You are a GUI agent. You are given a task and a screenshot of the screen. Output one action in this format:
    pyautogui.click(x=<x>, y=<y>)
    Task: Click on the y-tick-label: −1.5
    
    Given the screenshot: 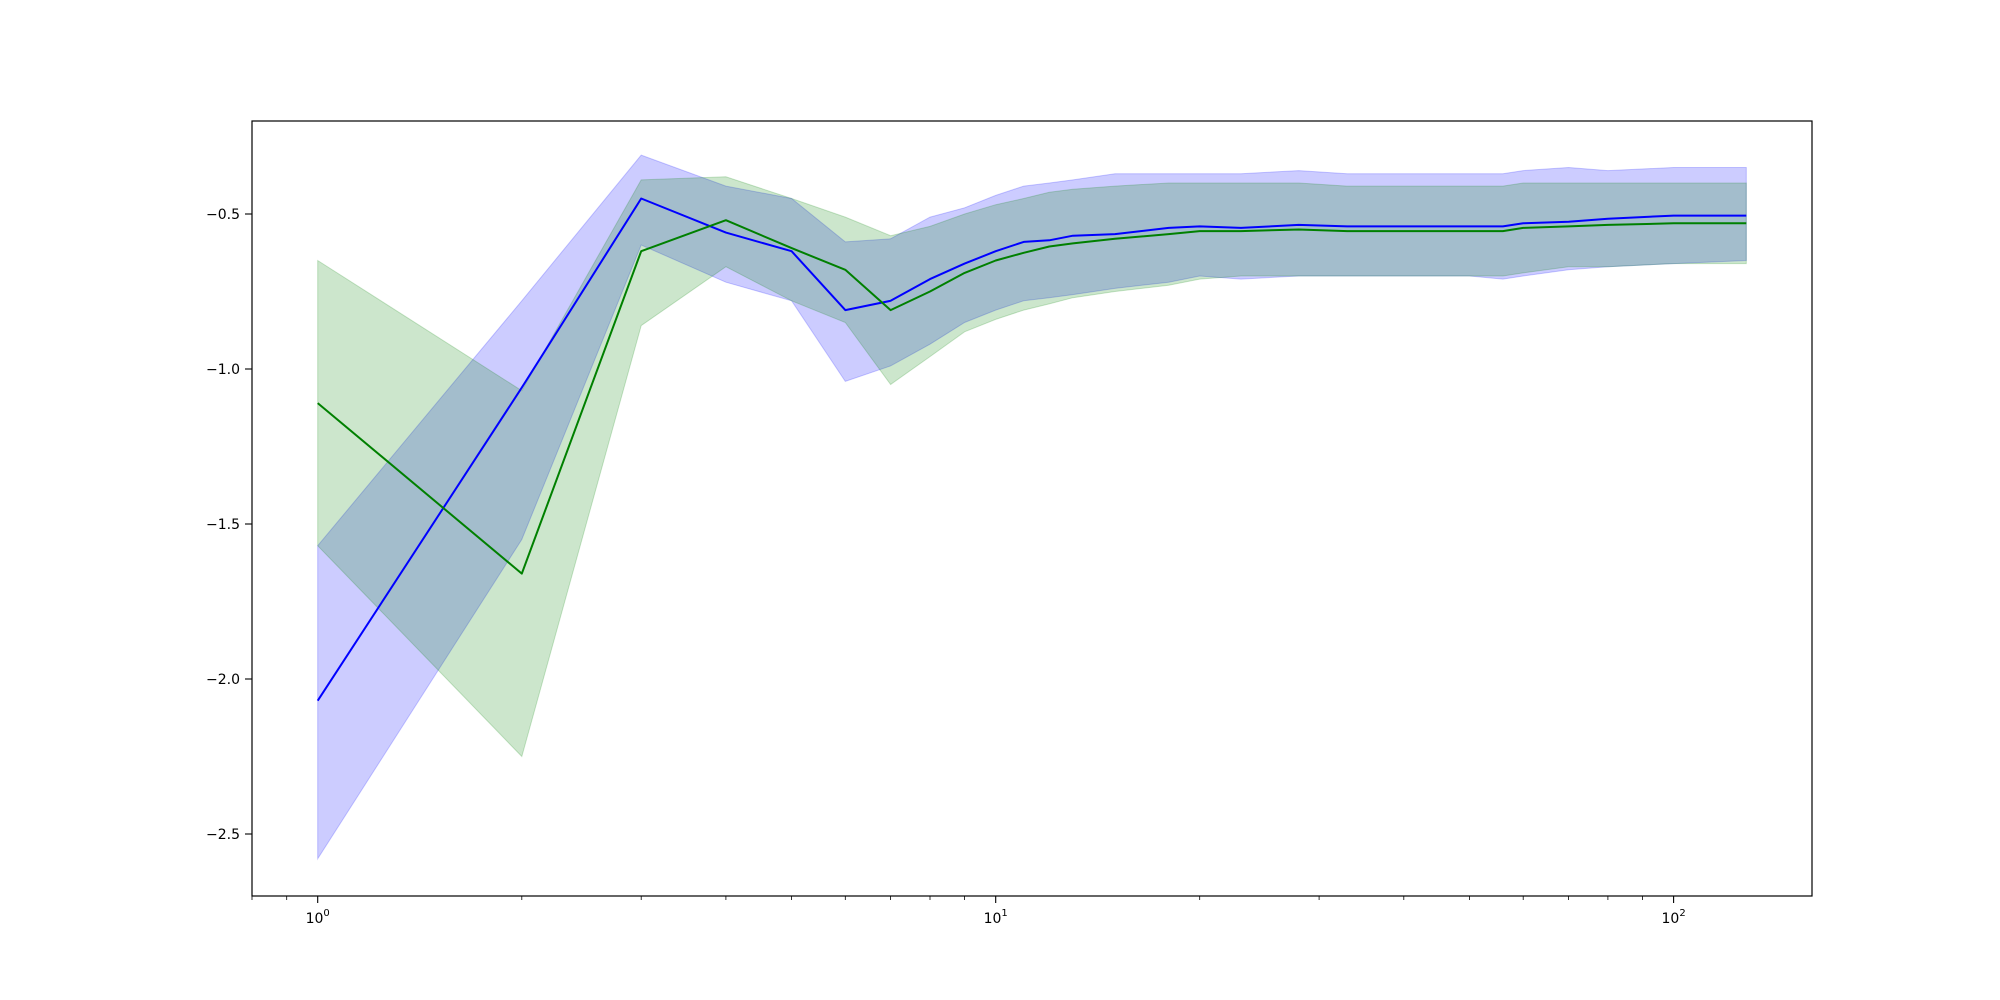 What is the action you would take?
    pyautogui.click(x=223, y=525)
    